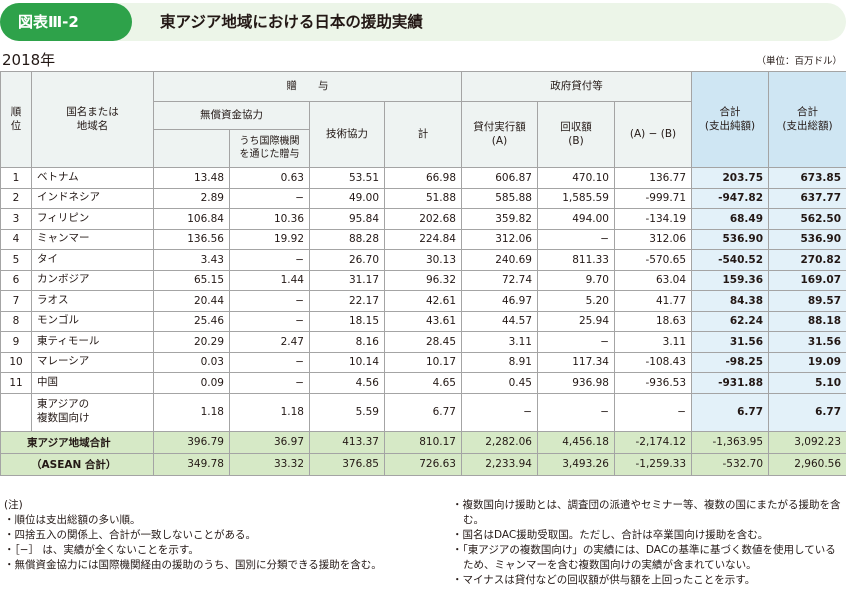 The width and height of the screenshot is (846, 613). I want to click on cell-grant-aid: 1.18, so click(191, 412).